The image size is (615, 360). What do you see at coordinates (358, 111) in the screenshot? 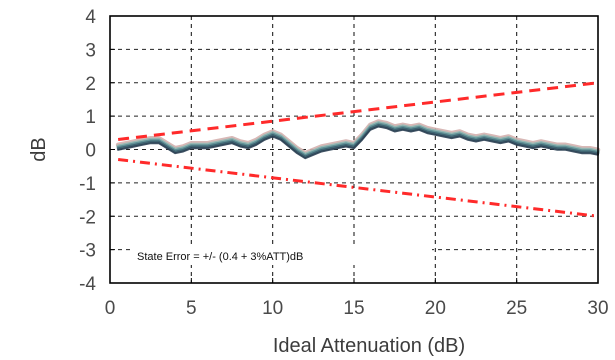
I see `upper-limit-line` at bounding box center [358, 111].